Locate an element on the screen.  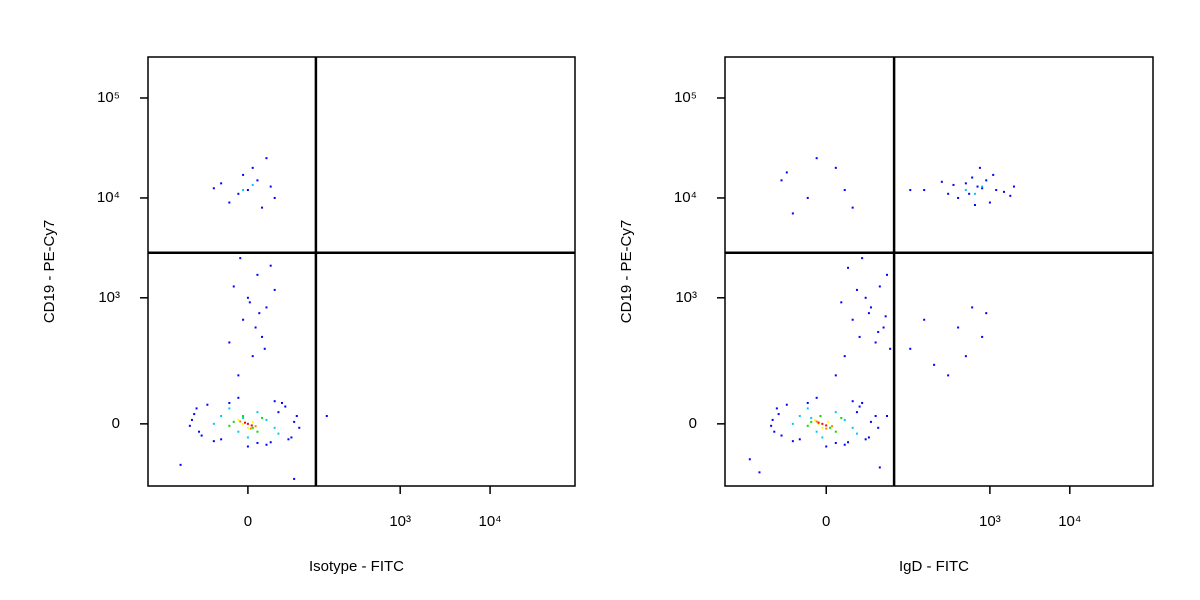
x-tick-label: 0 is located at coordinates (826, 521).